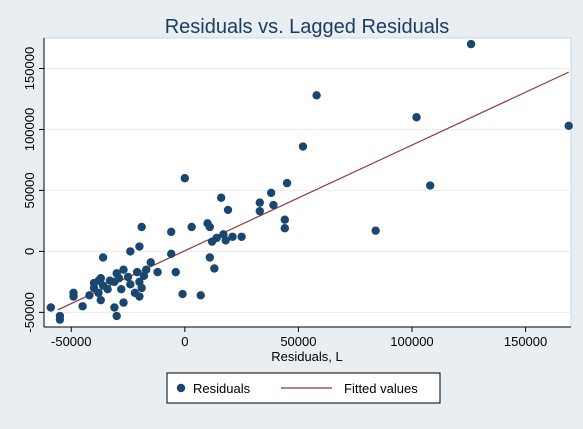 The width and height of the screenshot is (583, 429). What do you see at coordinates (29, 190) in the screenshot?
I see `y-tick-label-2: 50000` at bounding box center [29, 190].